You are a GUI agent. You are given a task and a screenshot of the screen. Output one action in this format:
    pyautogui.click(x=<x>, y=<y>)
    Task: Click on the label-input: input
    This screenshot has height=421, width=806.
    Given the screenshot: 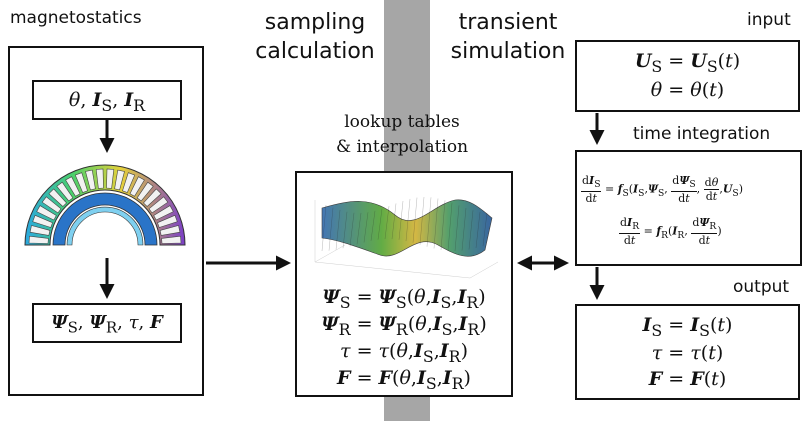 What is the action you would take?
    pyautogui.click(x=769, y=20)
    